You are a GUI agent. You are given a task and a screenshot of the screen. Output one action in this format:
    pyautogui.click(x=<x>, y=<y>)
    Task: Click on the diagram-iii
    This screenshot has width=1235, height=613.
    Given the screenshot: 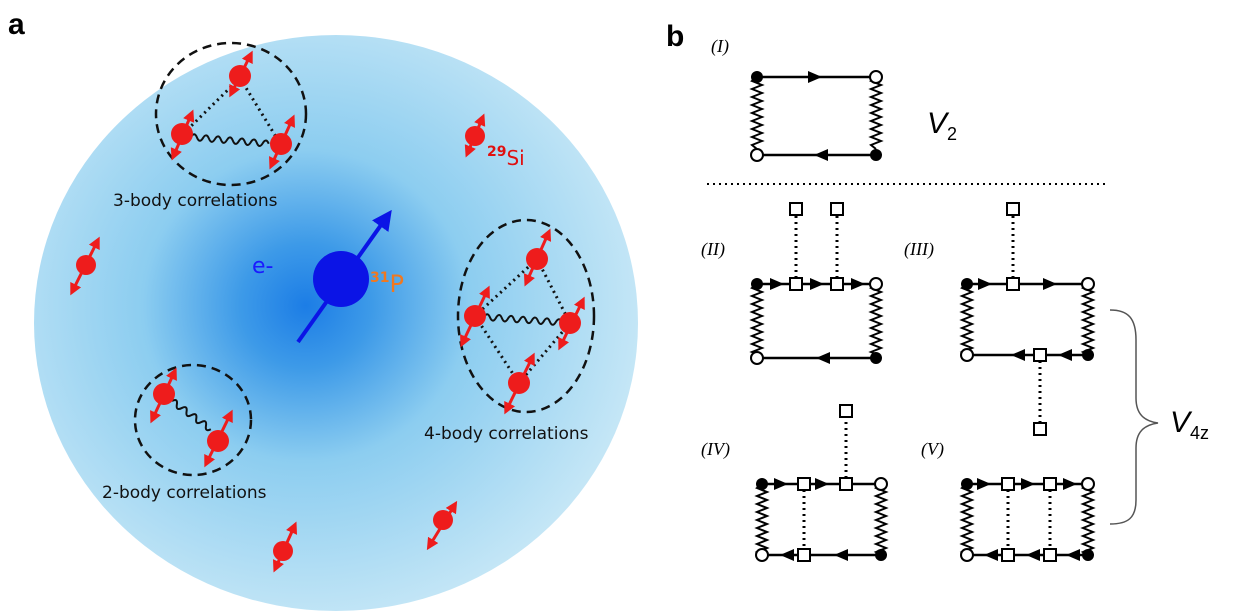 What is the action you would take?
    pyautogui.click(x=1027, y=320)
    